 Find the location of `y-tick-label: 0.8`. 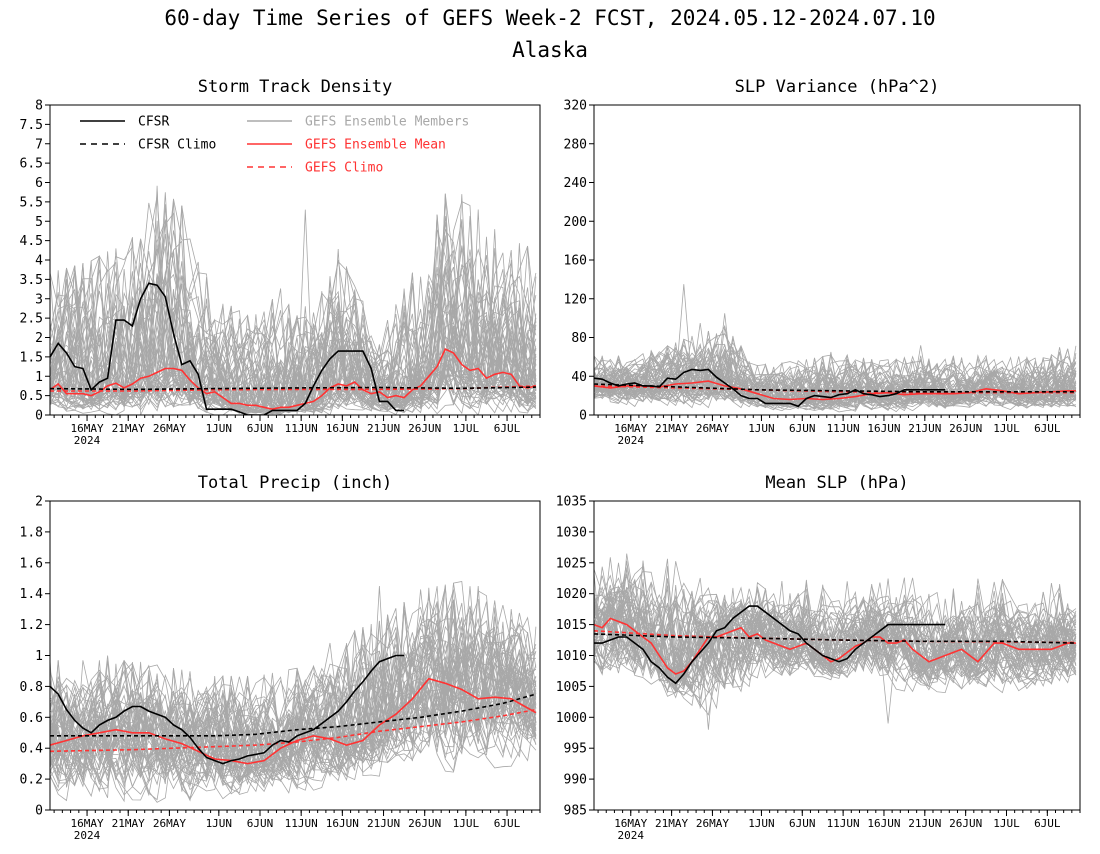

y-tick-label: 0.8 is located at coordinates (31, 687).